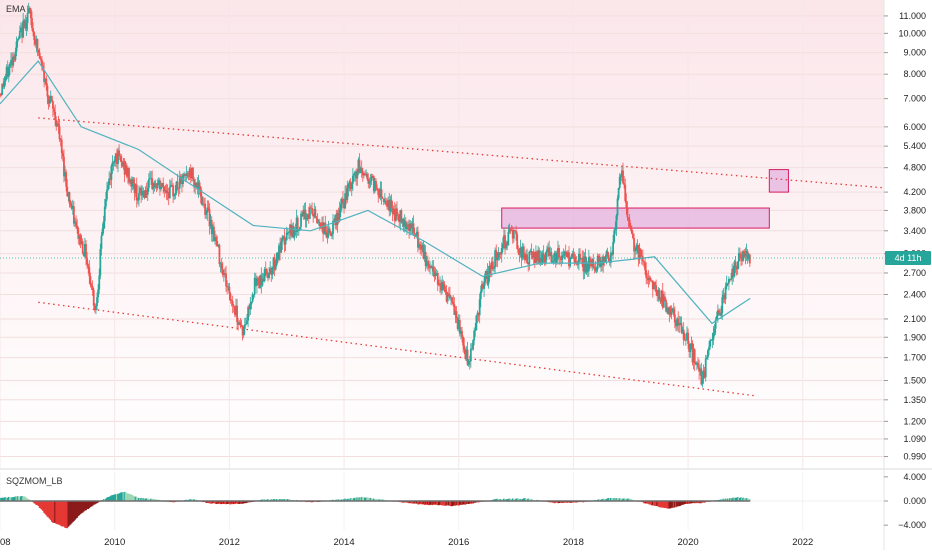 This screenshot has width=932, height=555. I want to click on time-tick-label: 2020, so click(688, 542).